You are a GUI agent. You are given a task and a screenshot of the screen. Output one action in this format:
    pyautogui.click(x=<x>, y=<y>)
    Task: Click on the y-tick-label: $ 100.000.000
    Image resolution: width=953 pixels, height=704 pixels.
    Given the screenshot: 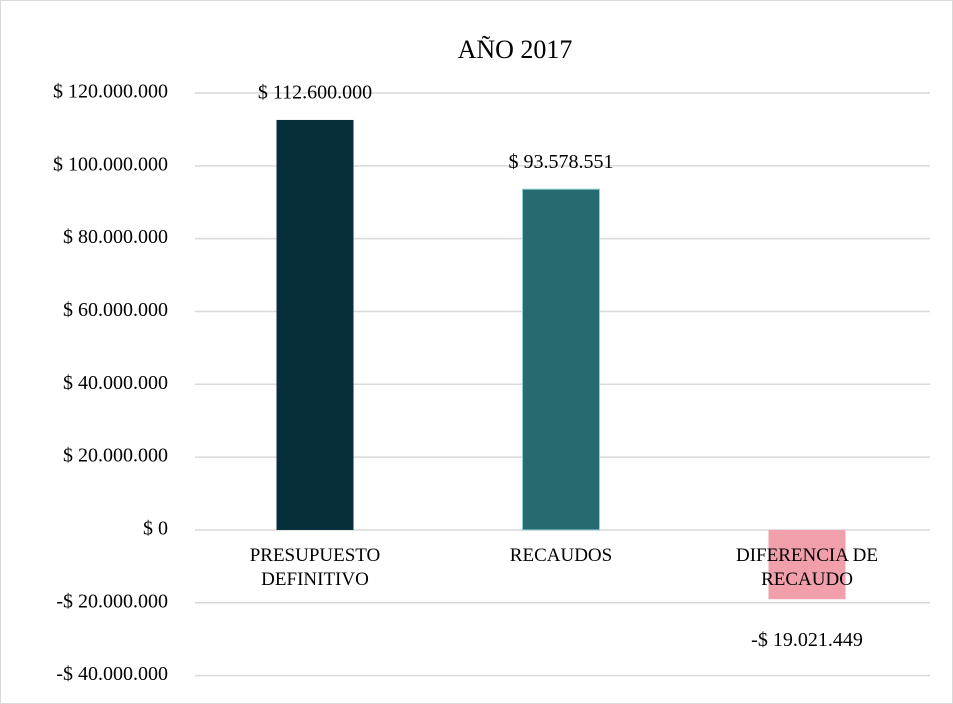 What is the action you would take?
    pyautogui.click(x=110, y=164)
    